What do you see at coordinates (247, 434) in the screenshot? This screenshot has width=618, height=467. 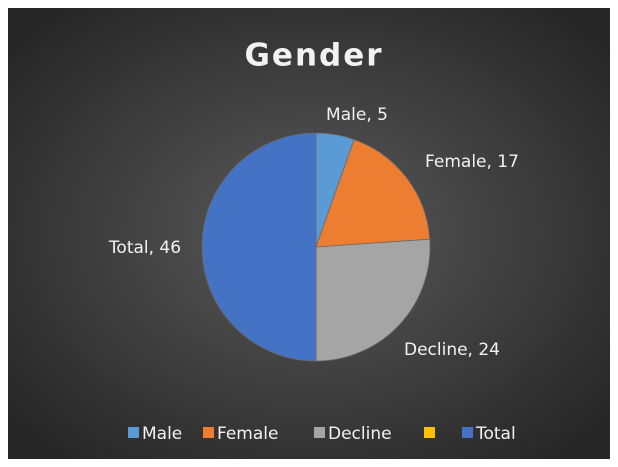 I see `legend-label: Female` at bounding box center [247, 434].